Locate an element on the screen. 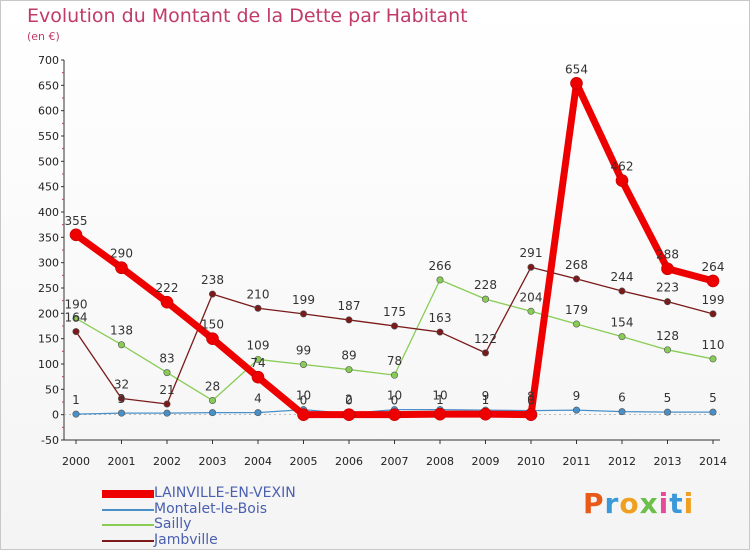 The width and height of the screenshot is (750, 550). data-label-jambville: 244 is located at coordinates (622, 277).